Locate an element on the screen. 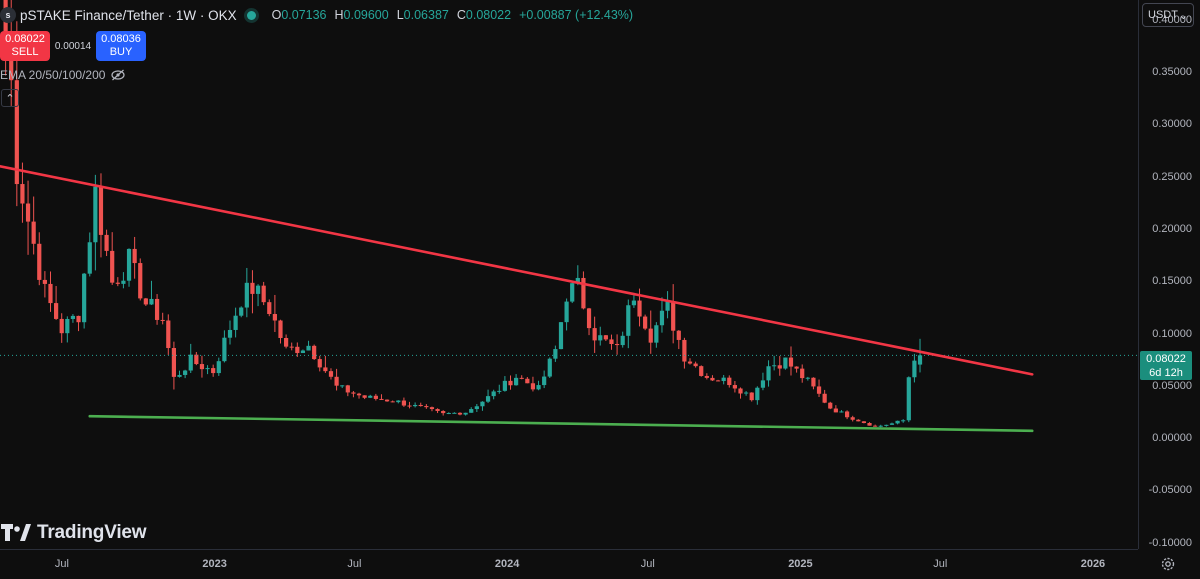  time-axis: Jul 2023 Jul 2024 Jul 2025 Jul 2026 is located at coordinates (569, 564).